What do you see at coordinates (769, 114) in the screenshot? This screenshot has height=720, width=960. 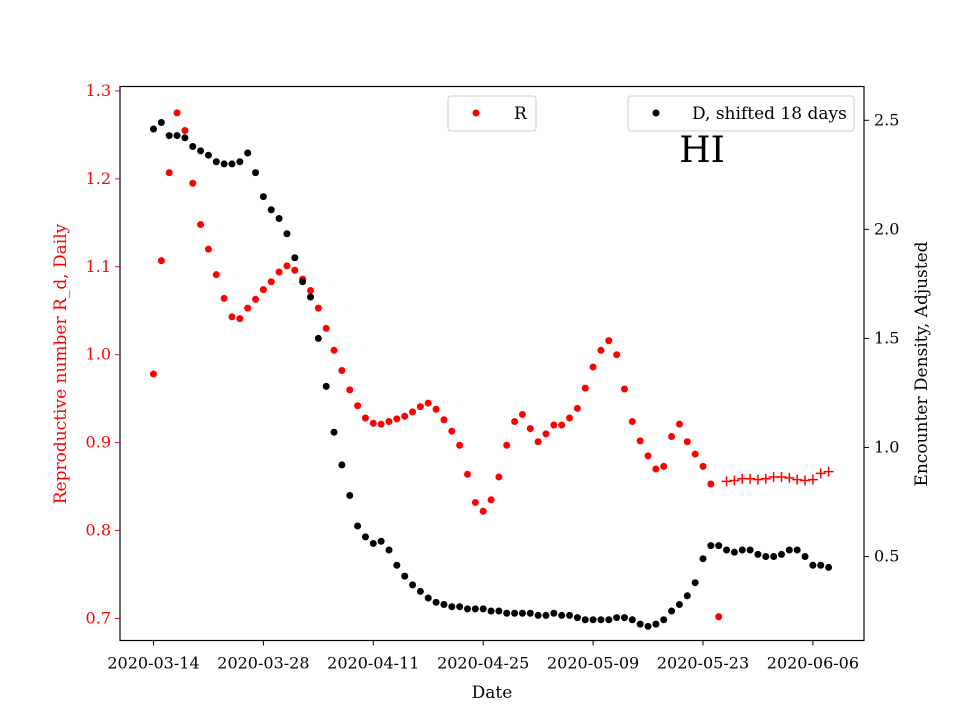 I see `legend-D-label: D, shifted 18 days` at bounding box center [769, 114].